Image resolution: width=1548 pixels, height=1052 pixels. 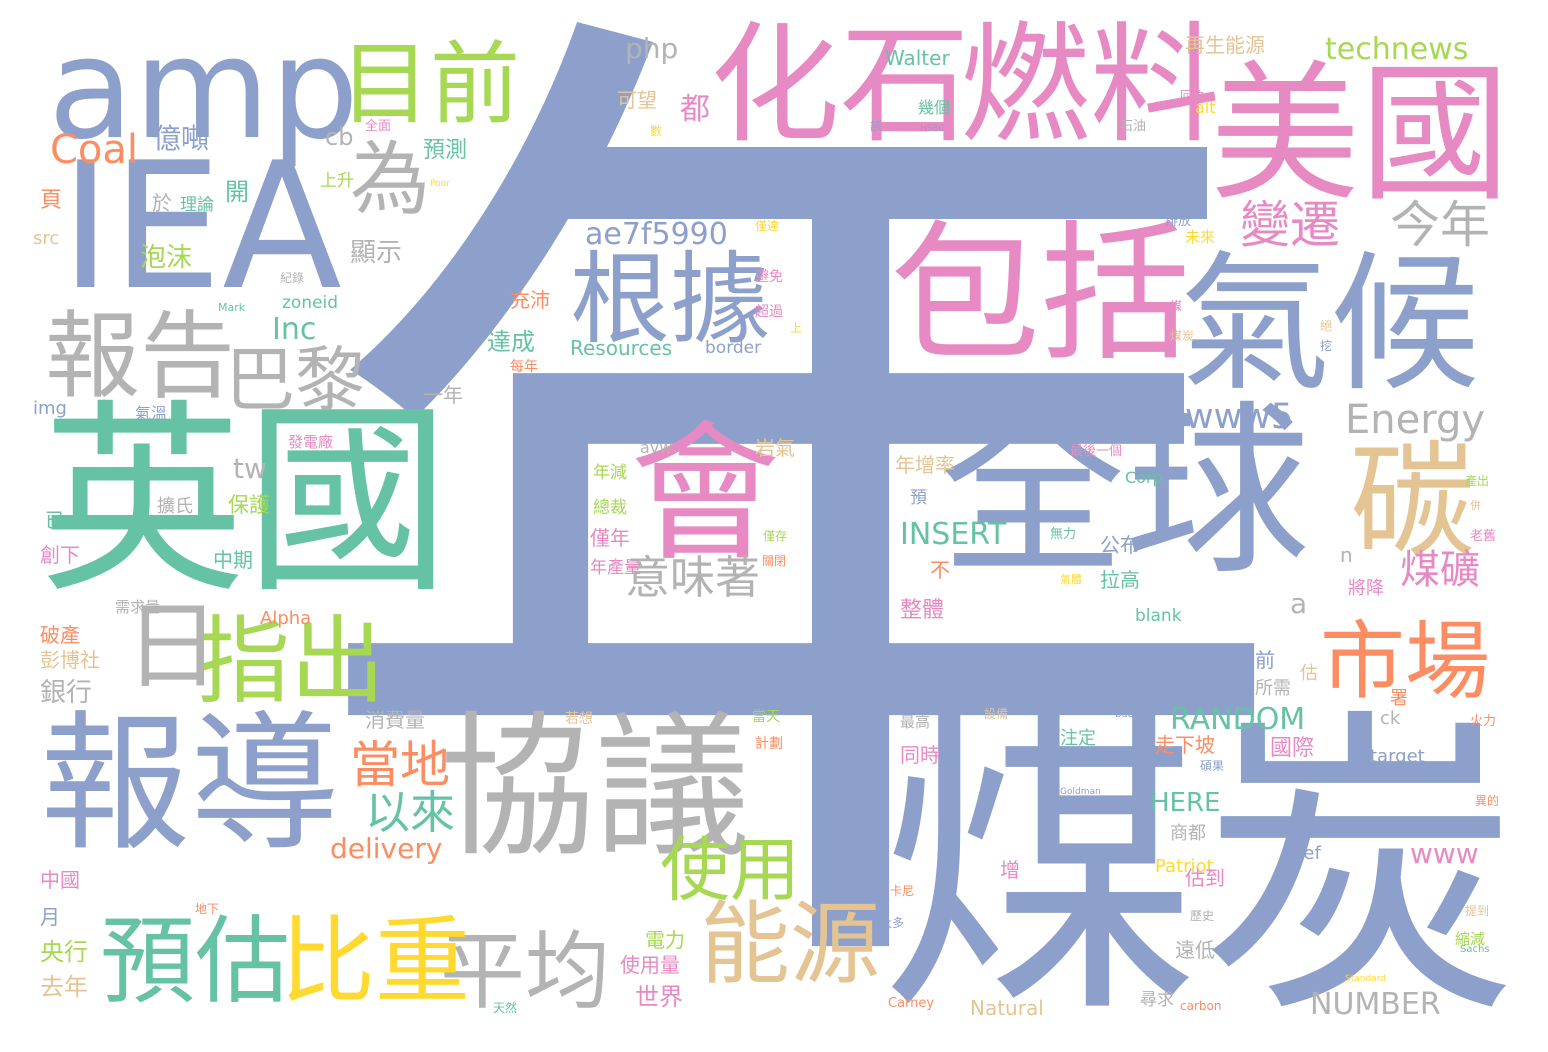 What do you see at coordinates (693, 577) in the screenshot?
I see `cloud-word: 意味著` at bounding box center [693, 577].